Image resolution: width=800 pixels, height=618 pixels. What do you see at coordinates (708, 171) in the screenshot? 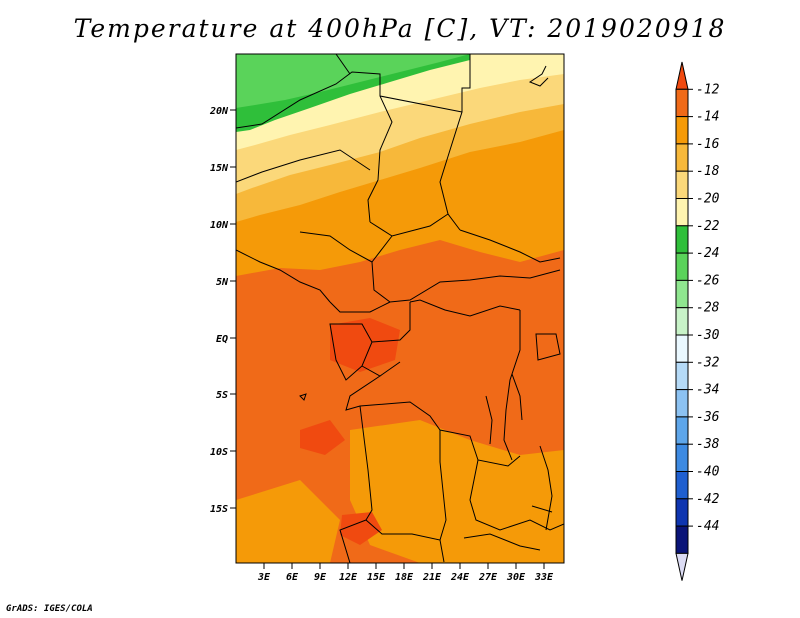
I see `colorbar-label: -18` at bounding box center [708, 171].